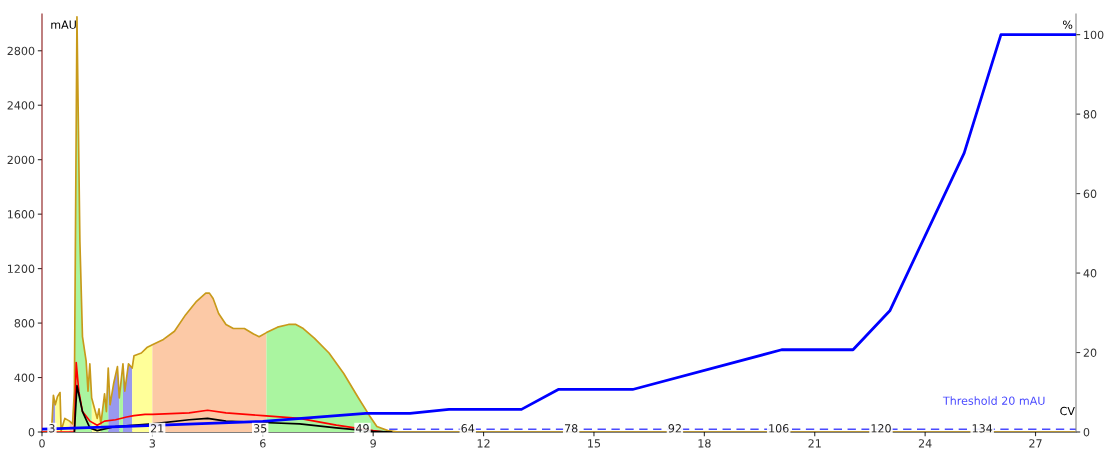 This screenshot has height=449, width=1107. I want to click on x-tick-label: 24, so click(925, 443).